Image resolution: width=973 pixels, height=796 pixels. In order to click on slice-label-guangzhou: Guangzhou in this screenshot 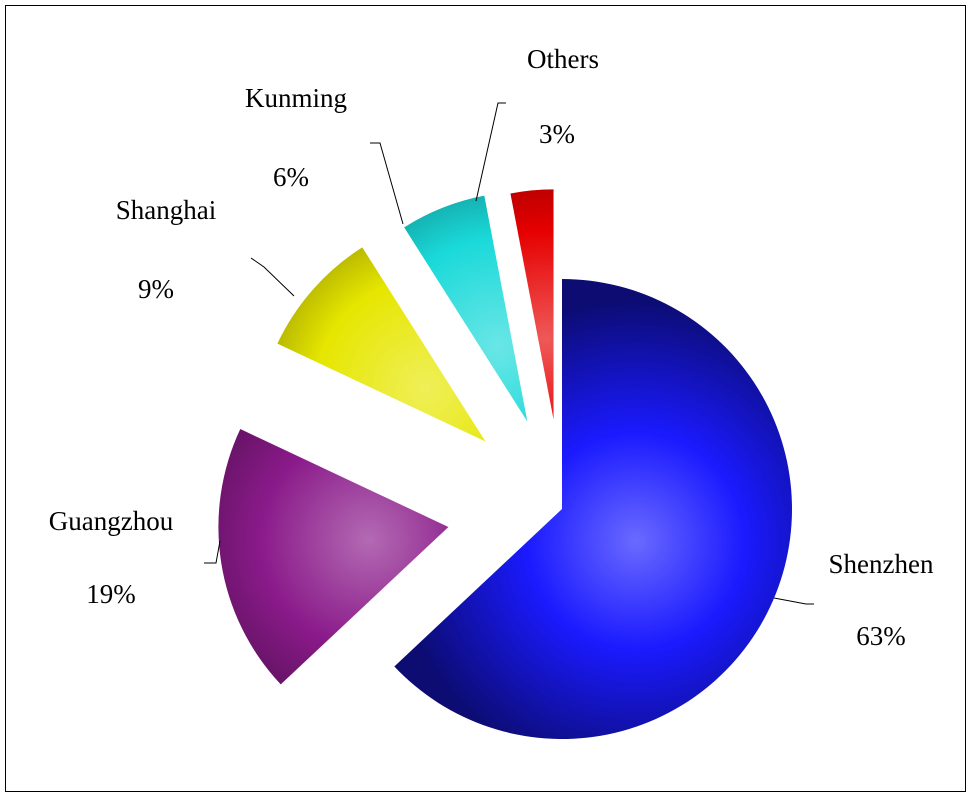, I will do `click(111, 521)`.